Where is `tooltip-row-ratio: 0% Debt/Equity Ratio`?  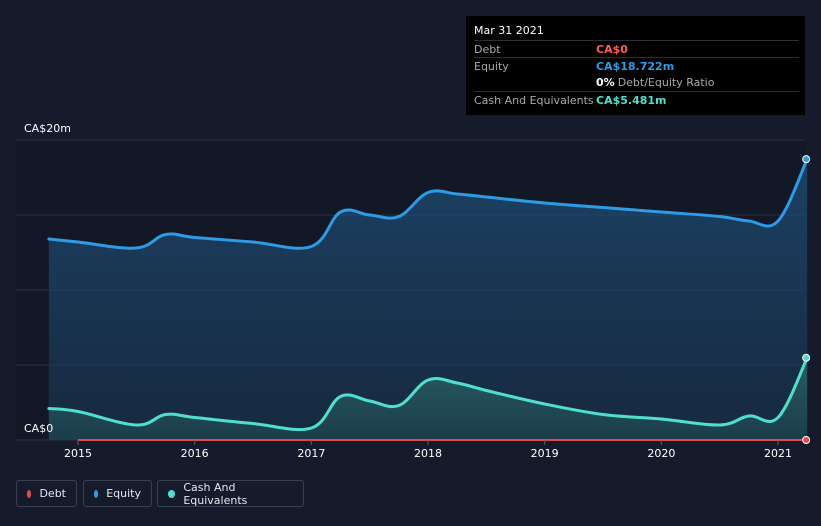 tooltip-row-ratio: 0% Debt/Equity Ratio is located at coordinates (636, 82).